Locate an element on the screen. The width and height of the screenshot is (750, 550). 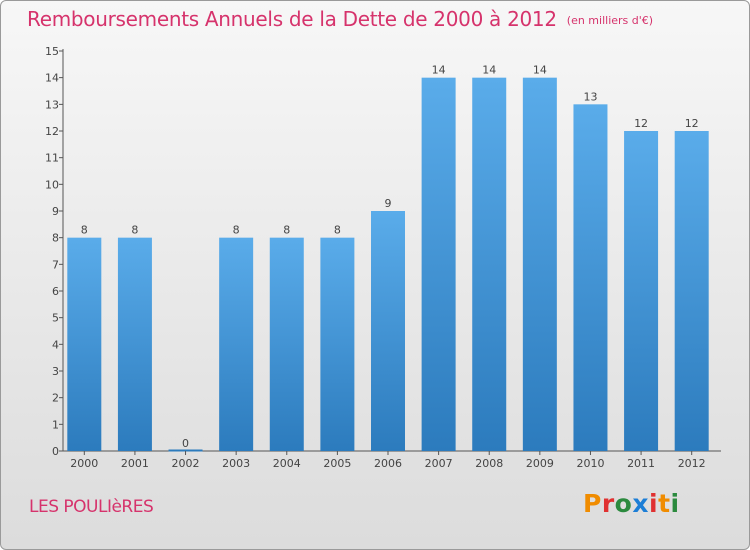
x-tick-label: 2002 is located at coordinates (186, 463).